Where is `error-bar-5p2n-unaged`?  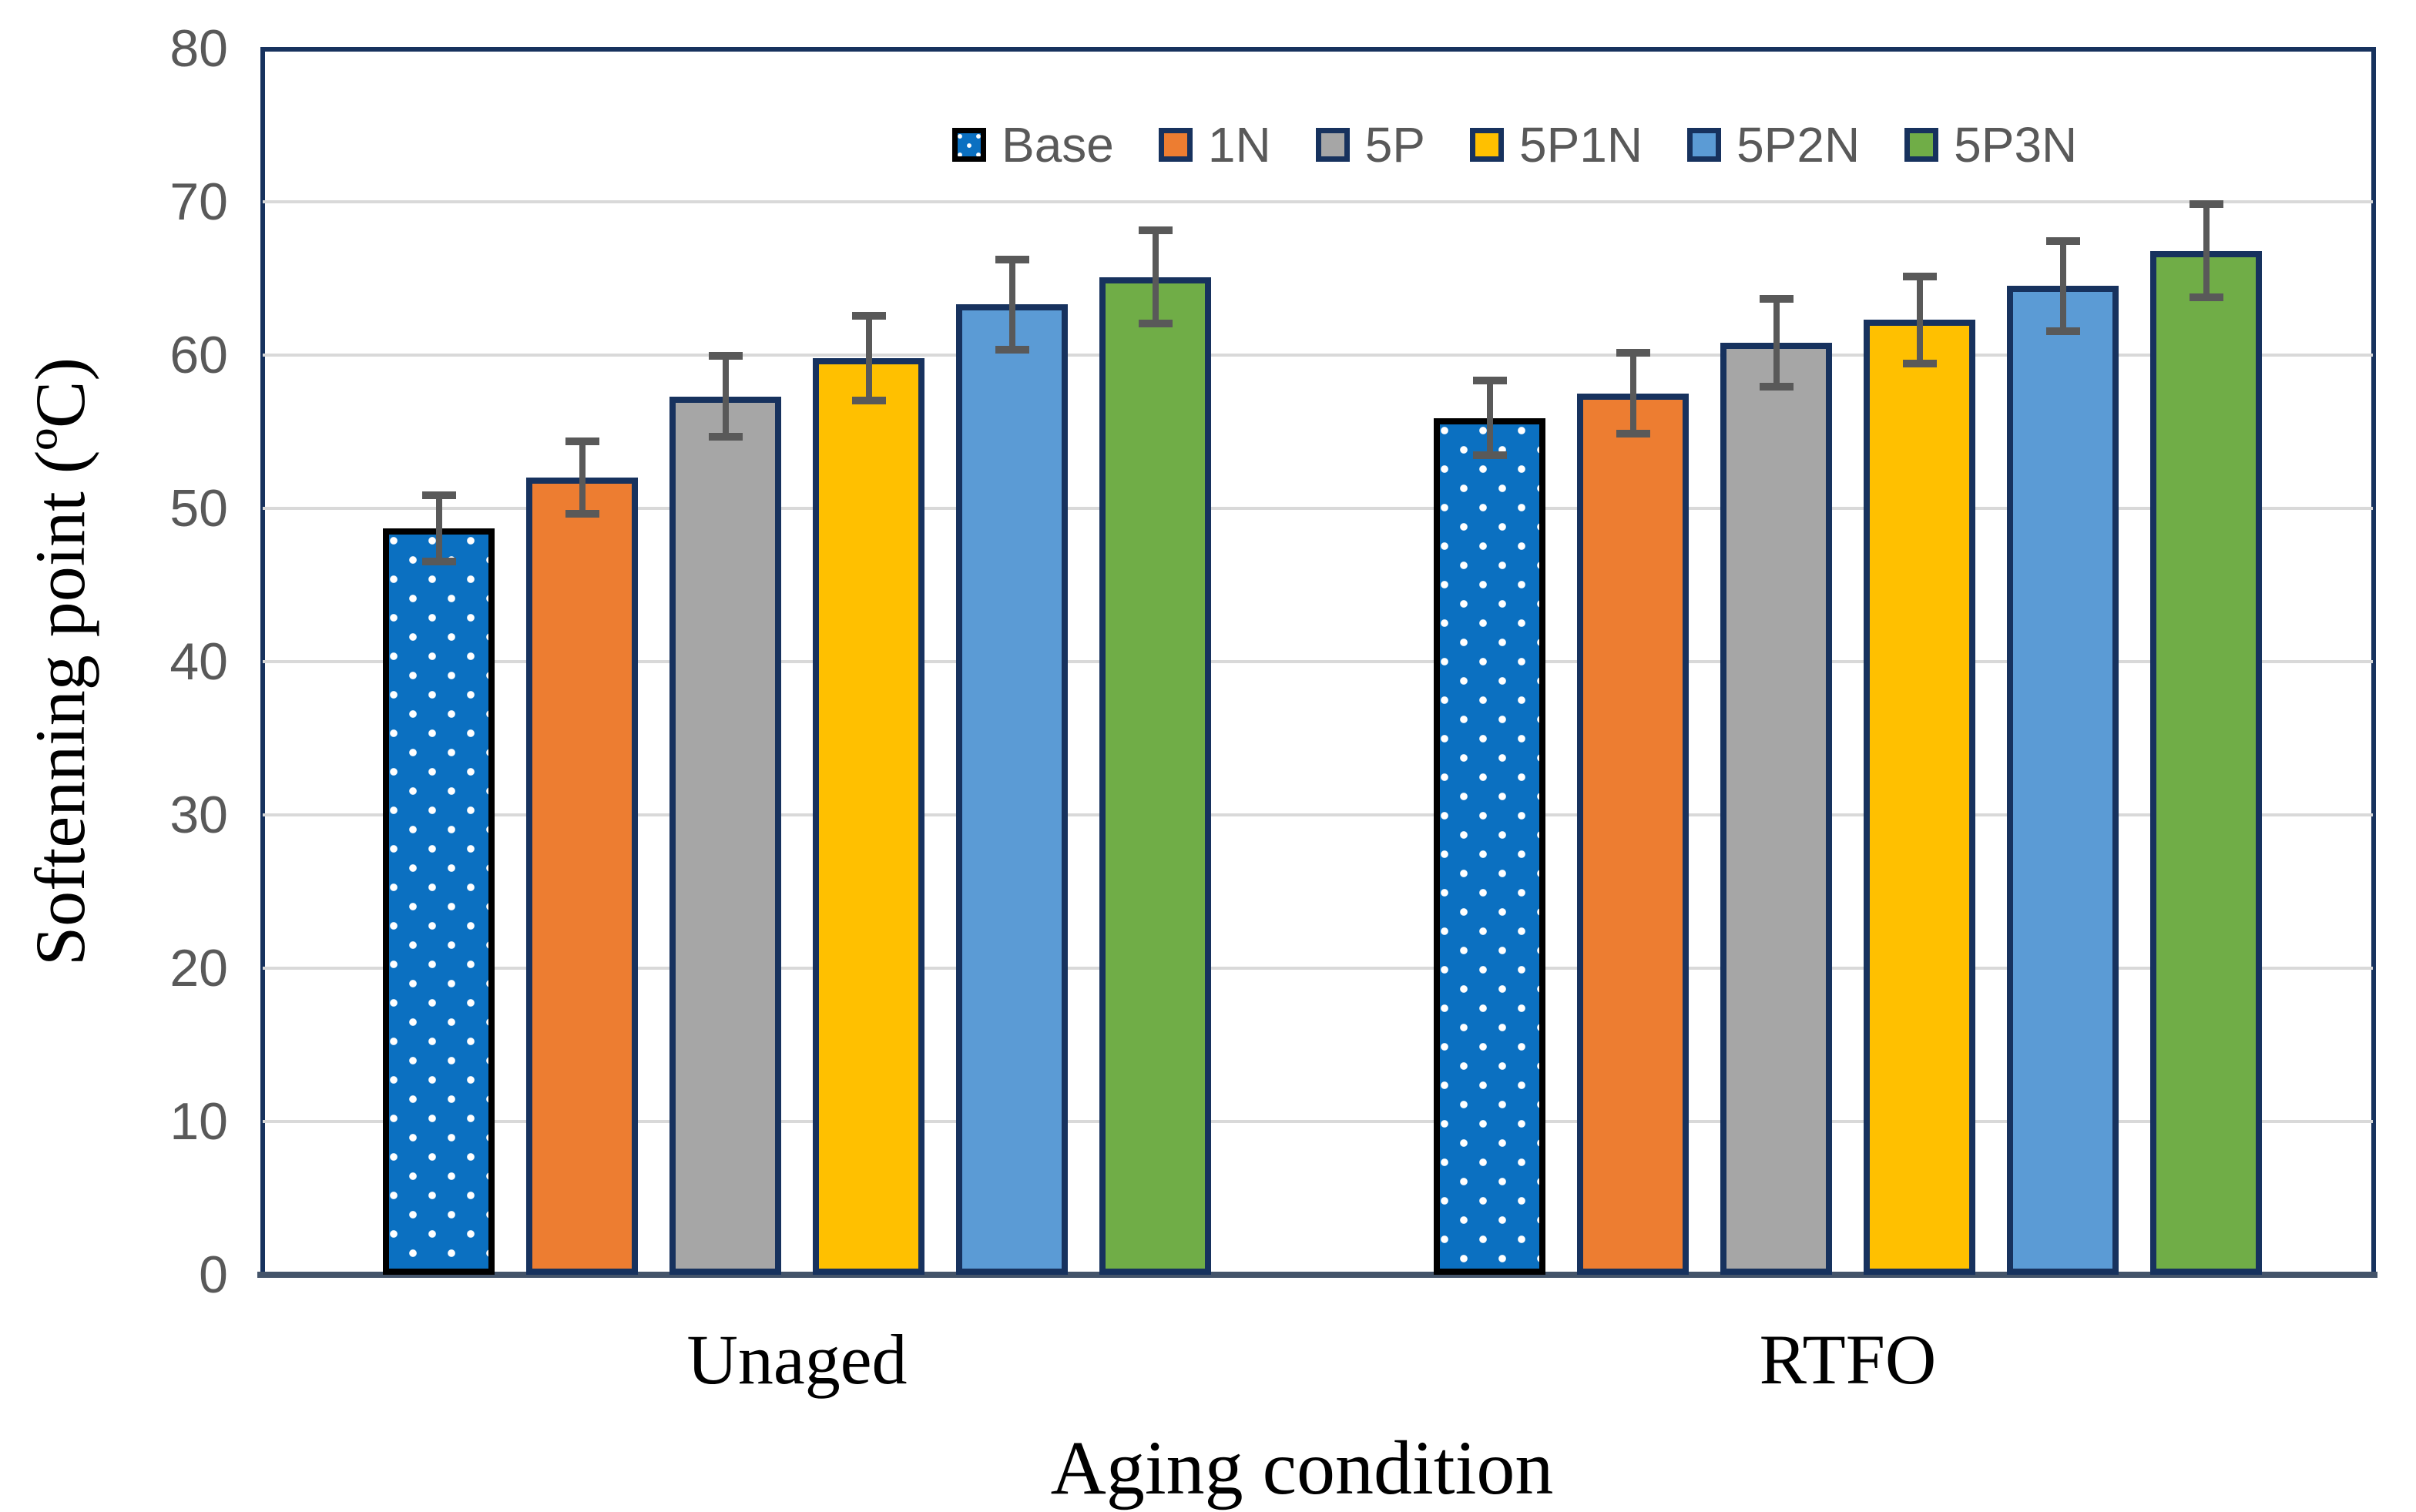 error-bar-5p2n-unaged is located at coordinates (1012, 304).